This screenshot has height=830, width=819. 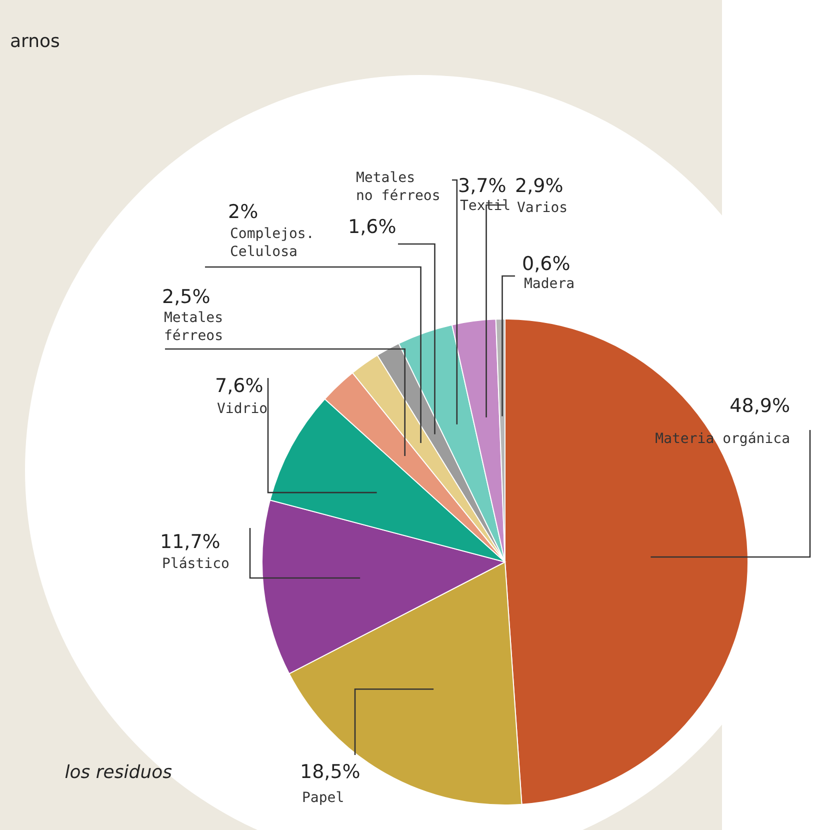 What do you see at coordinates (372, 227) in the screenshot?
I see `data-label: 1,6%` at bounding box center [372, 227].